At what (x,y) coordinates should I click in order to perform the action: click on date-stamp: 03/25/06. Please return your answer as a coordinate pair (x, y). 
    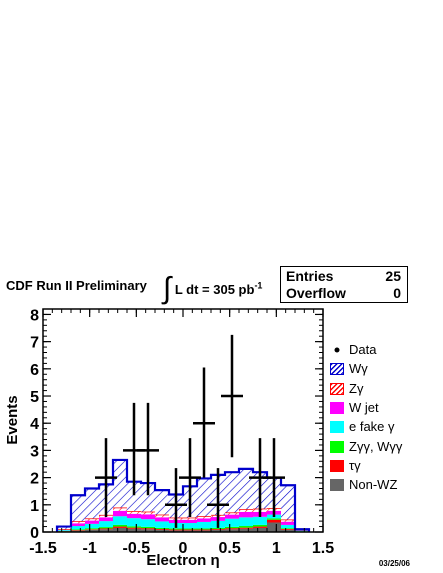
    Looking at the image, I should click on (395, 563).